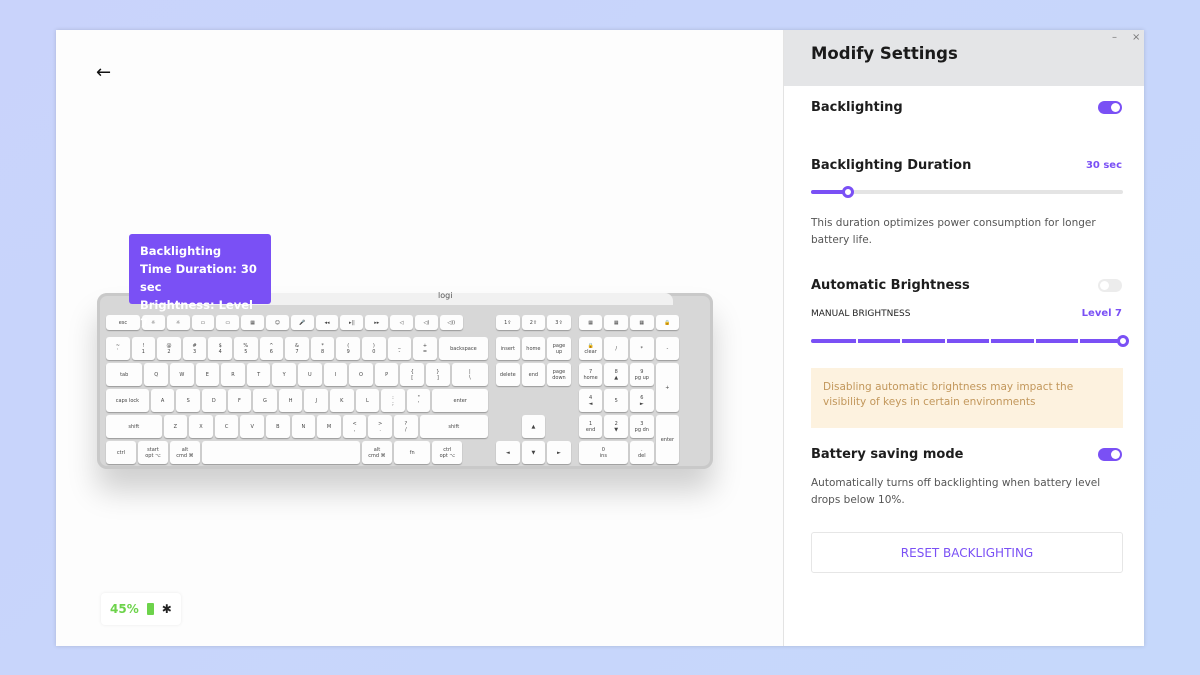 The image size is (1200, 675). What do you see at coordinates (426, 322) in the screenshot?
I see `keyboard-key: ◁)` at bounding box center [426, 322].